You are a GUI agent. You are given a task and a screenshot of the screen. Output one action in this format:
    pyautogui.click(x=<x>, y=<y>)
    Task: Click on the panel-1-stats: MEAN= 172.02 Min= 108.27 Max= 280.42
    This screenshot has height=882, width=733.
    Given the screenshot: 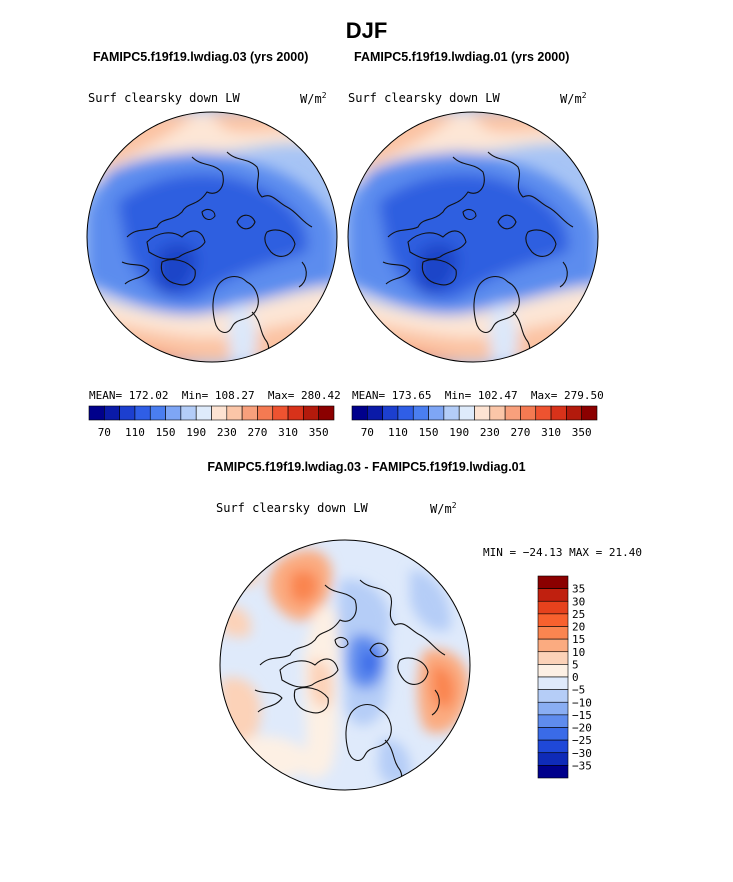 What is the action you would take?
    pyautogui.click(x=215, y=395)
    